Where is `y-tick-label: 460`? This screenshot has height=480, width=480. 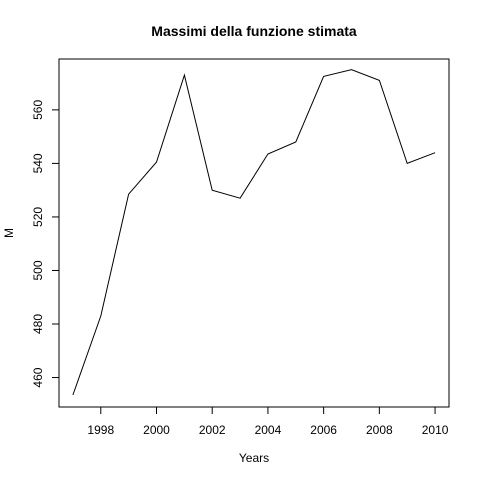
y-tick-label: 460 is located at coordinates (38, 377).